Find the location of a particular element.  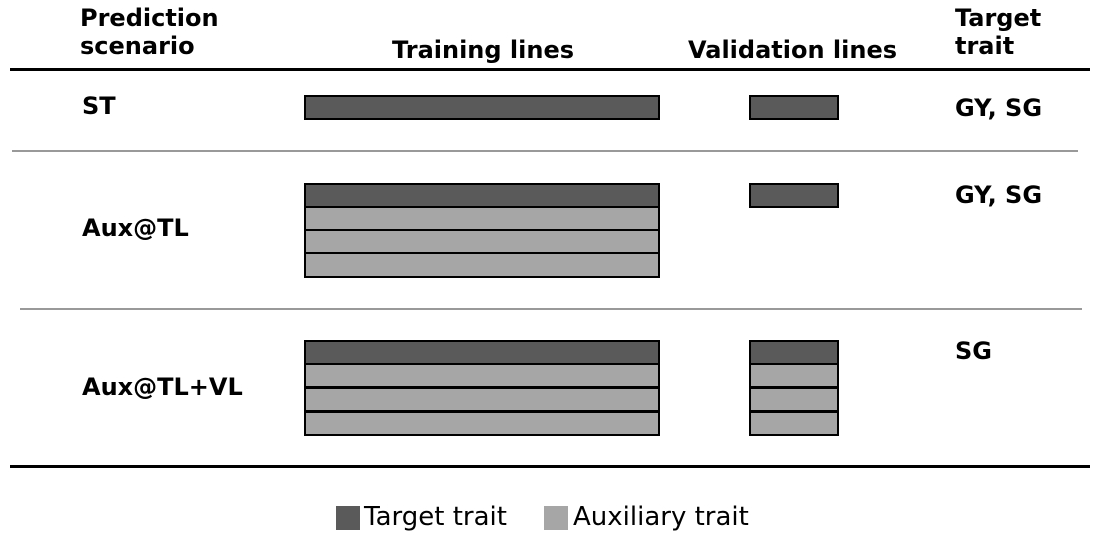

auxtl-validation-bar-target is located at coordinates (794, 195).